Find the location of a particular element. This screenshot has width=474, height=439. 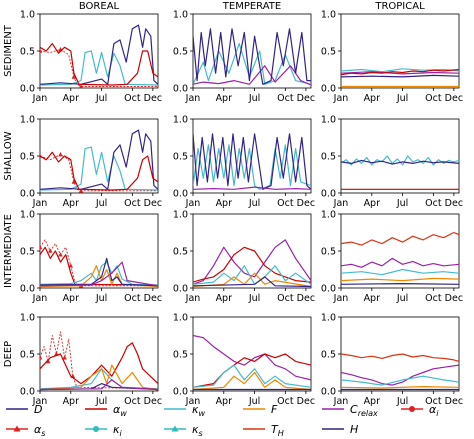

column-title: TROPICAL is located at coordinates (399, 6).